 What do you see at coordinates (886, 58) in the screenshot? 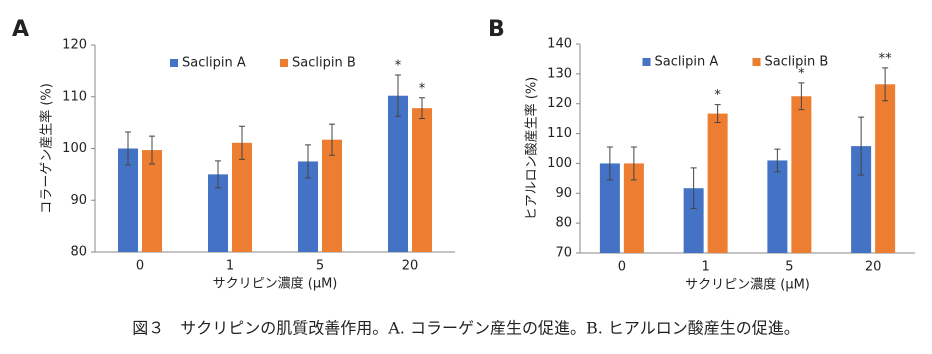
I see `significance-label: **` at bounding box center [886, 58].